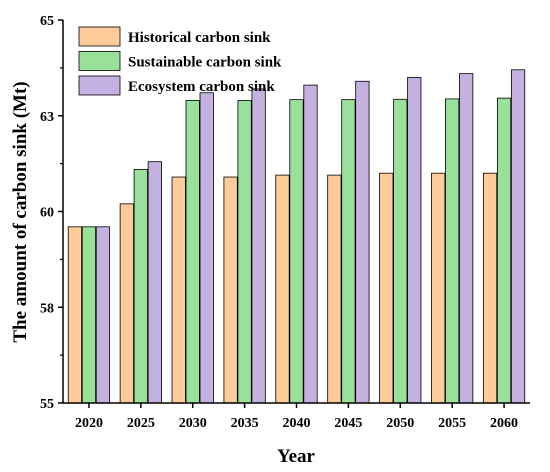 This screenshot has height=472, width=550. What do you see at coordinates (362, 242) in the screenshot?
I see `bar-ecosystem-2045` at bounding box center [362, 242].